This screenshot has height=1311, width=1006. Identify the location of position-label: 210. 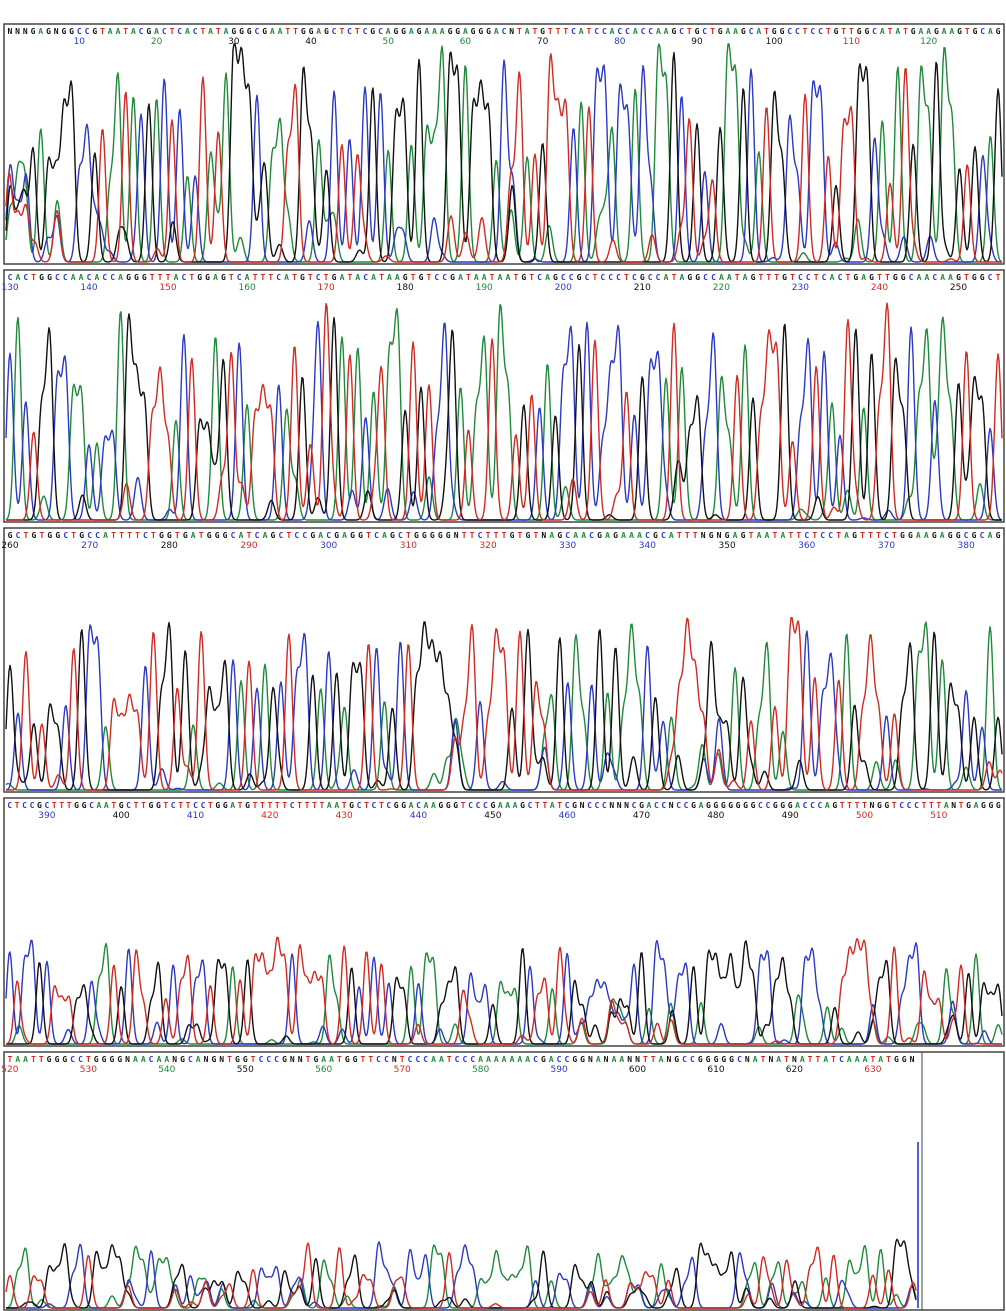
(642, 288).